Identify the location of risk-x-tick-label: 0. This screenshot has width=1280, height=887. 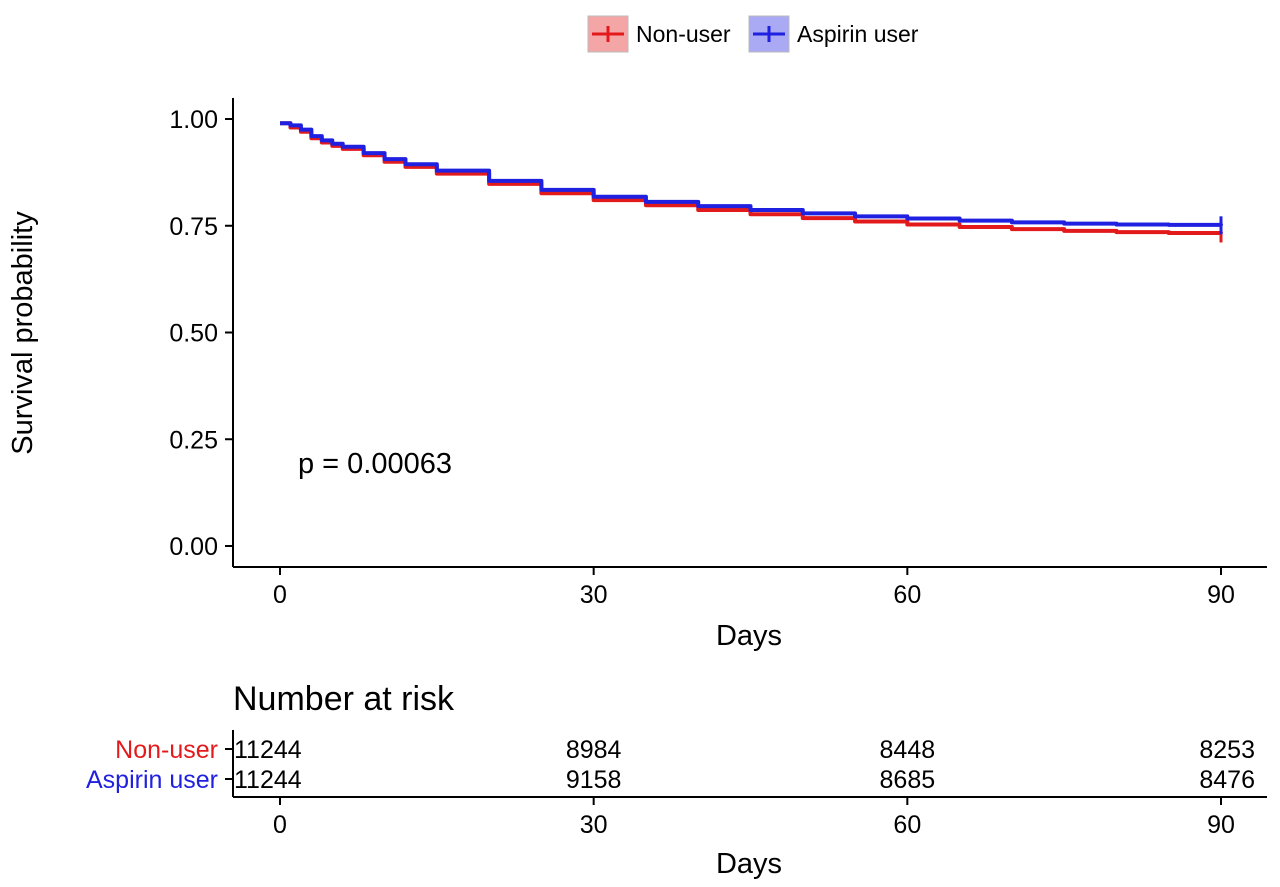
(280, 825).